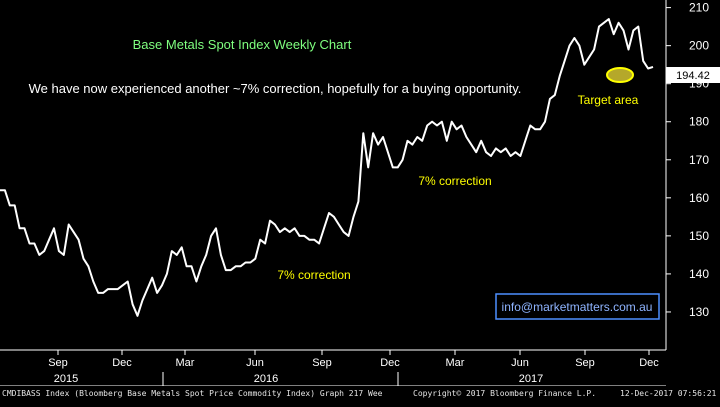  I want to click on y-tick-label: 180, so click(699, 122).